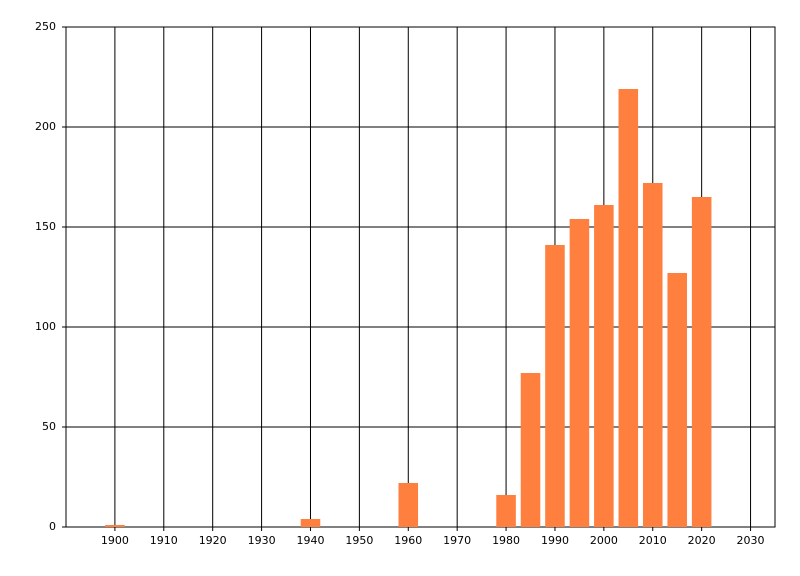 Image resolution: width=800 pixels, height=576 pixels. I want to click on x-tick-label: 1960, so click(408, 540).